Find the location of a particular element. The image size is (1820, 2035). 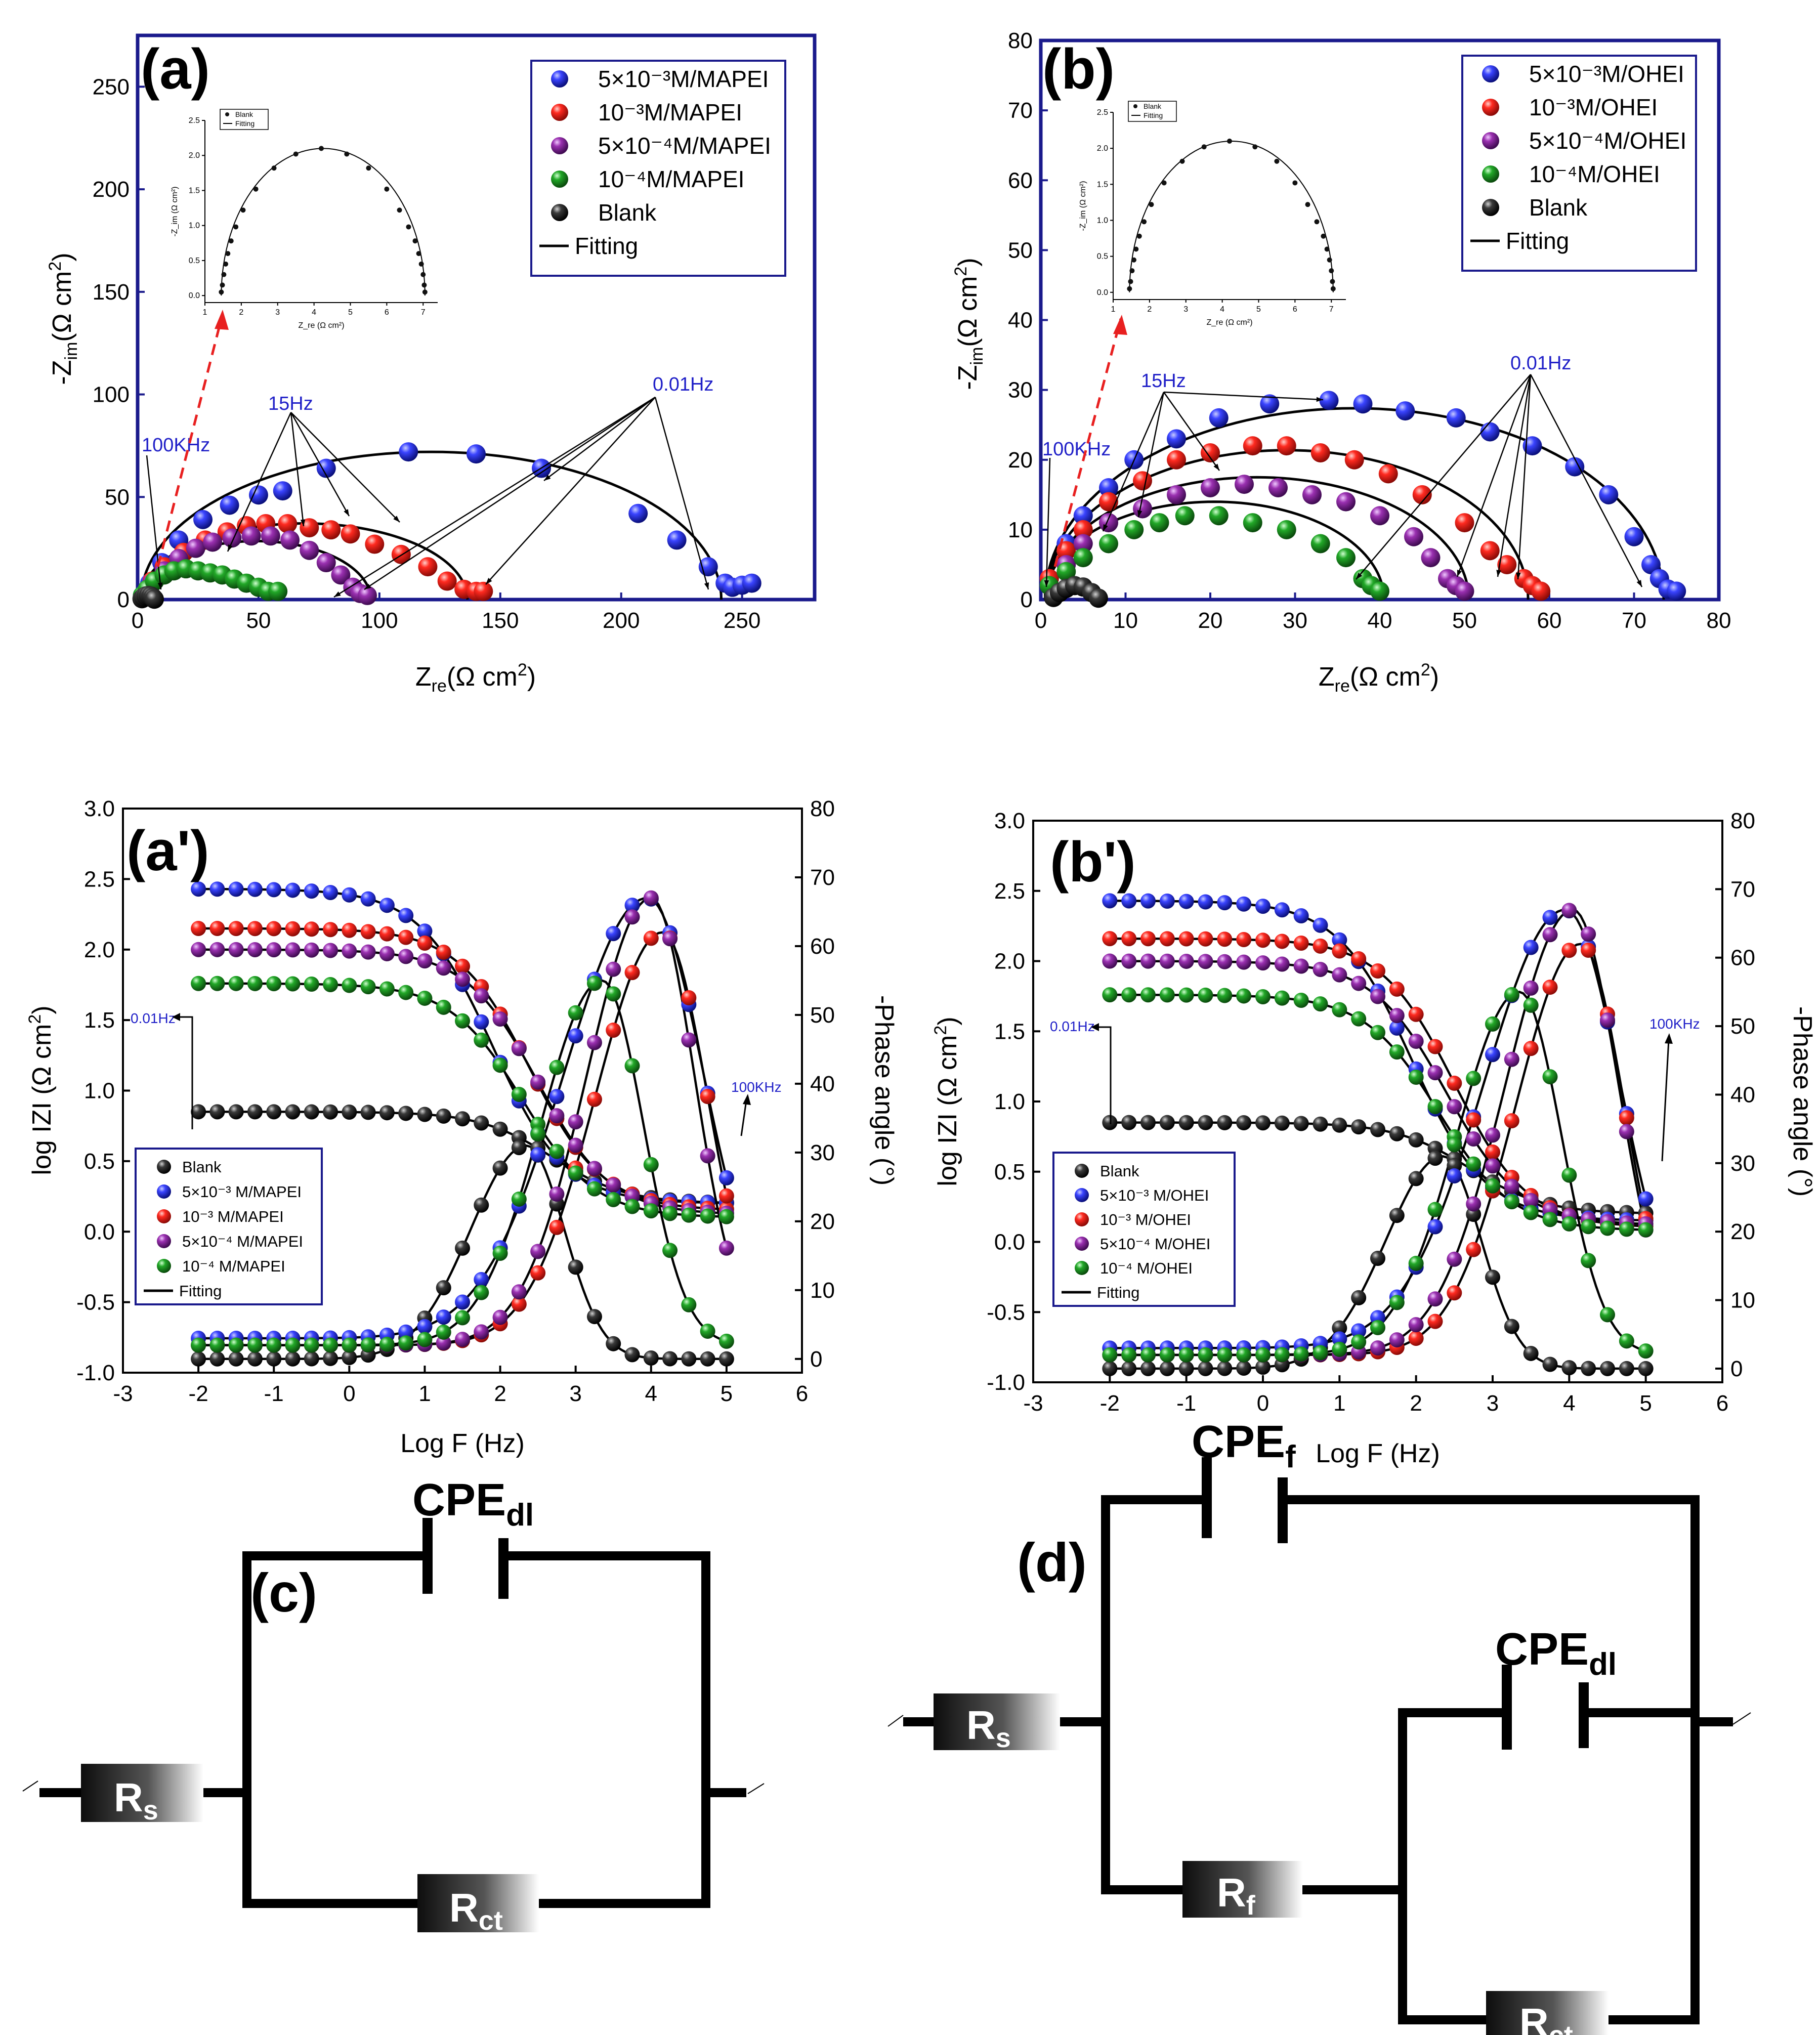

legend-label: 10⁻⁴M/MAPEI is located at coordinates (671, 179).